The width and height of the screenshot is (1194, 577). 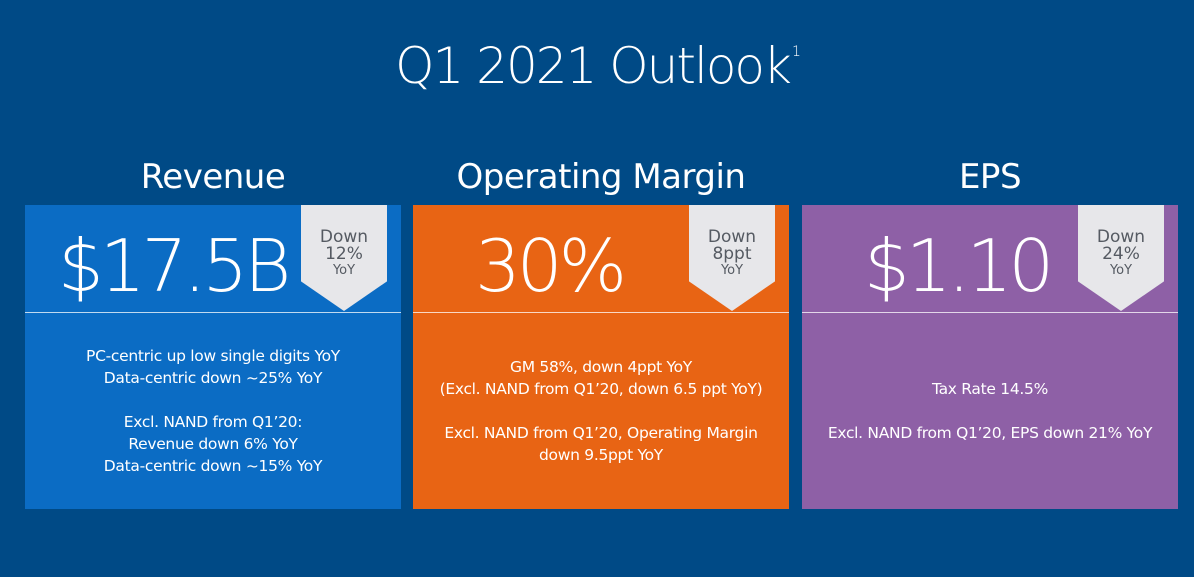 What do you see at coordinates (593, 66) in the screenshot?
I see `slide-title-text: Q1 2021 Outlook` at bounding box center [593, 66].